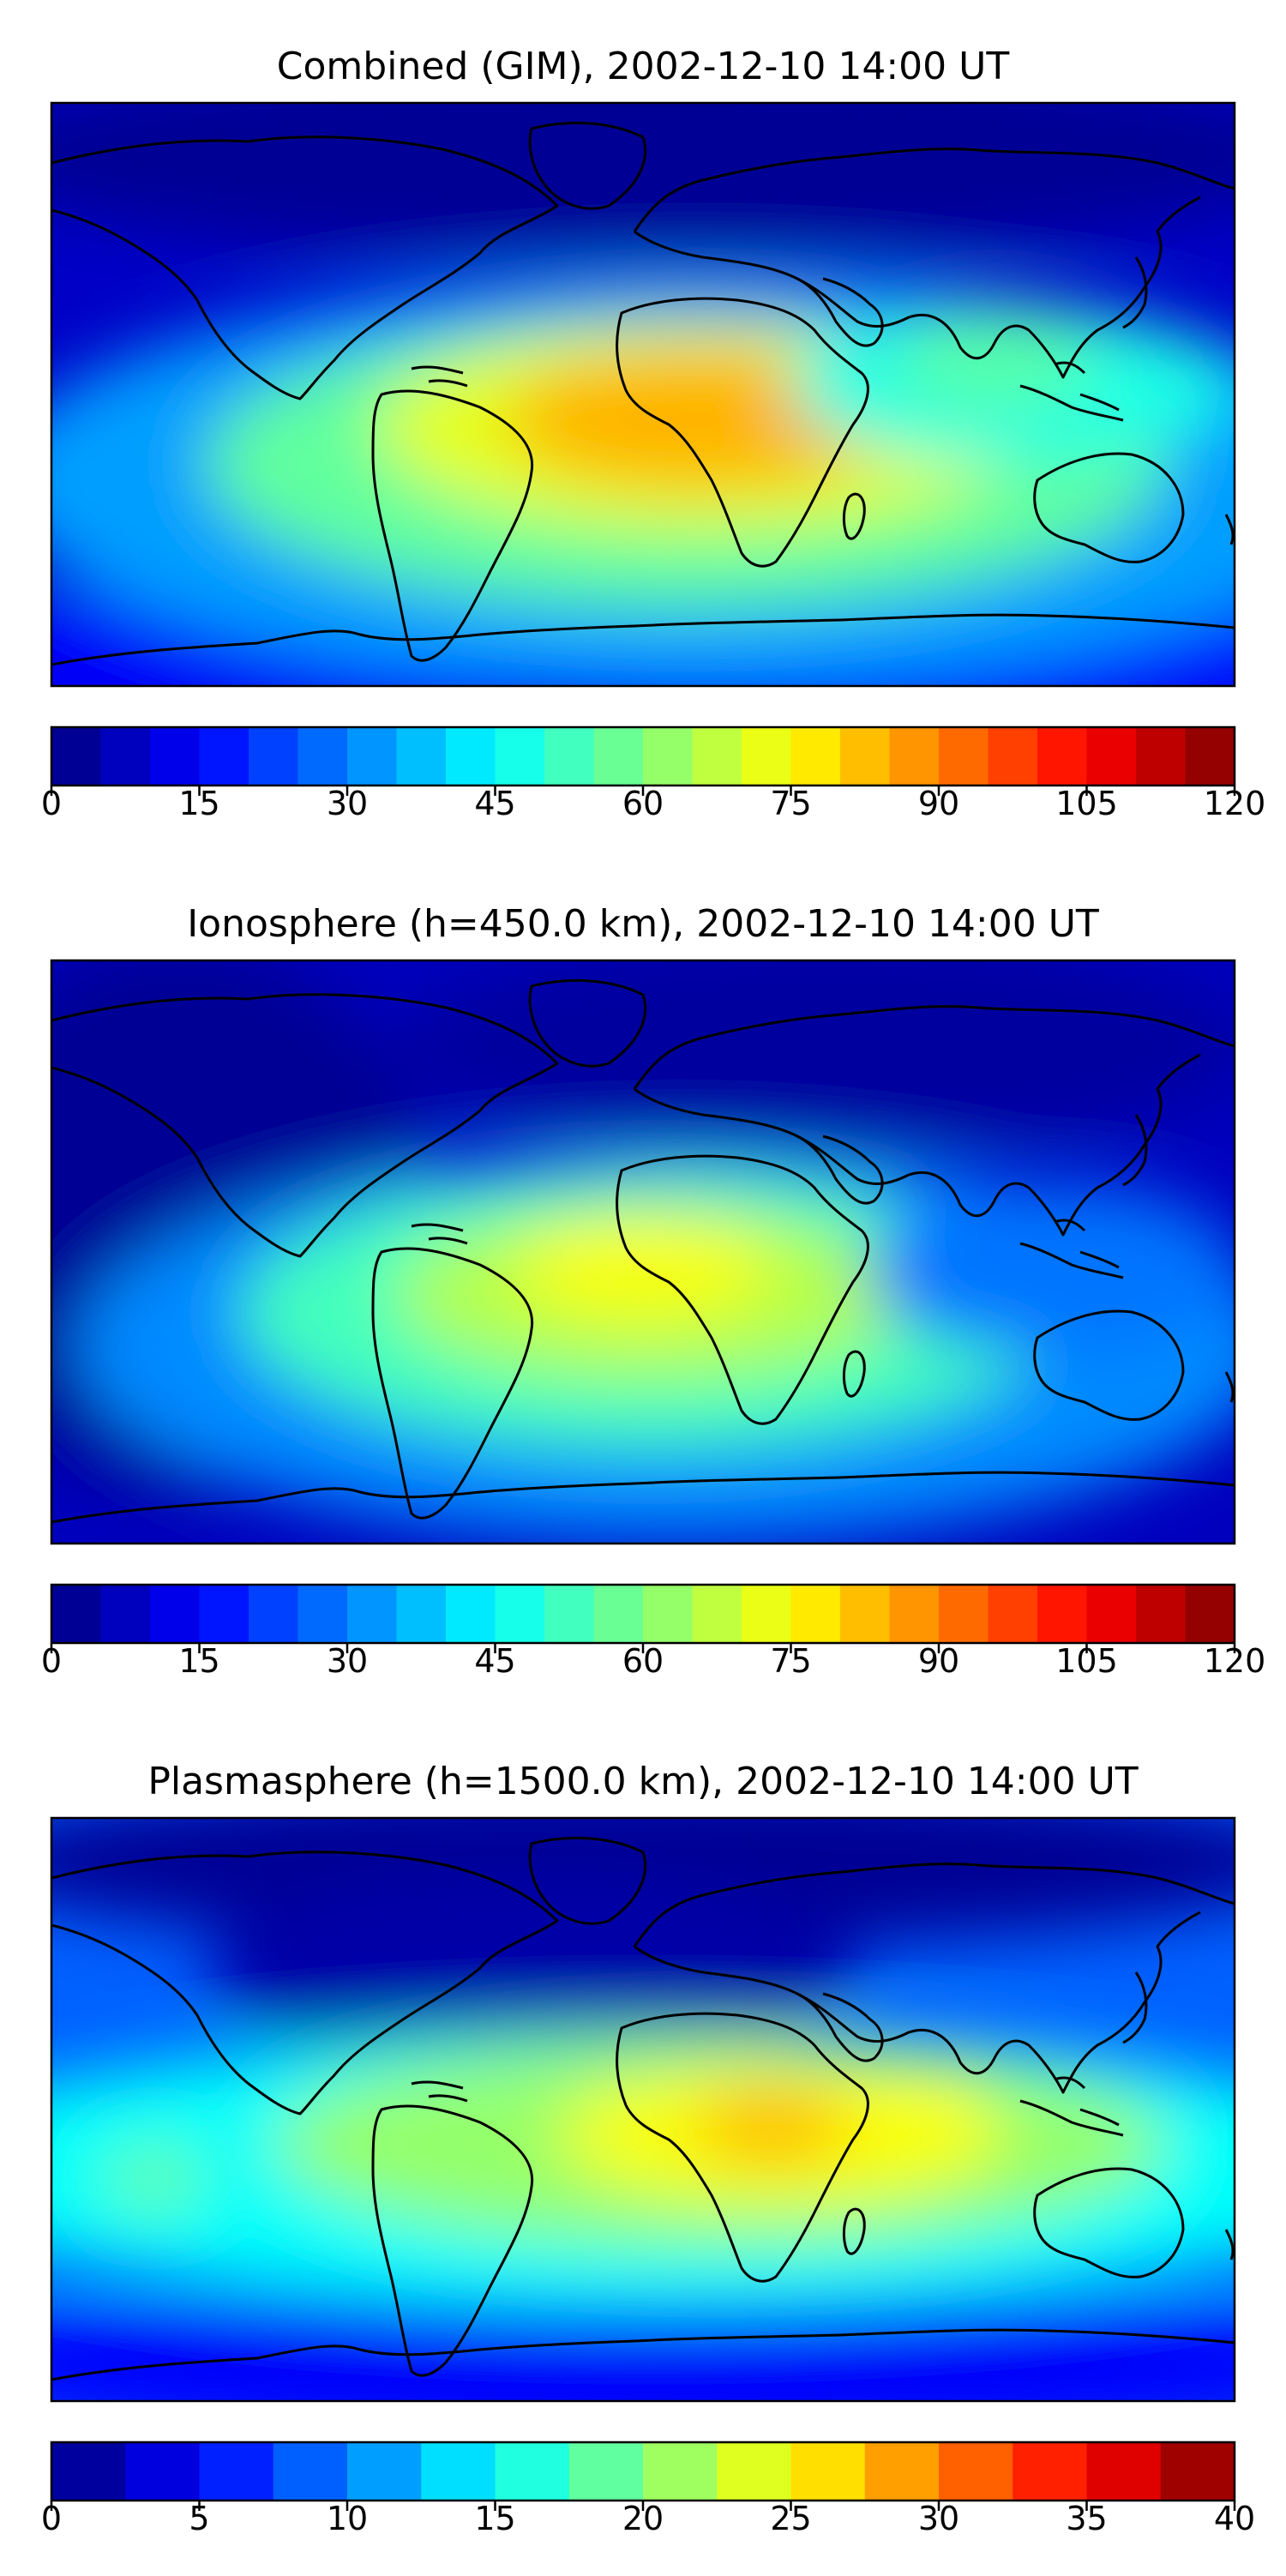 Image resolution: width=1286 pixels, height=2576 pixels. Describe the element at coordinates (1234, 2518) in the screenshot. I see `colorbar-tick-label: 40` at that location.